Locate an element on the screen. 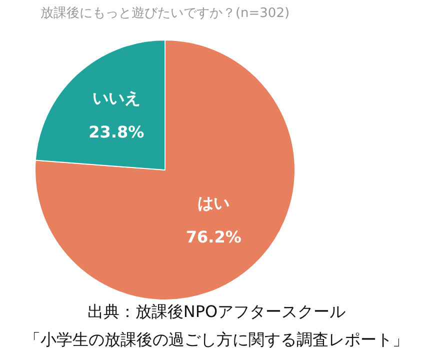 This screenshot has height=364, width=433. data-label: 76.2% is located at coordinates (214, 236).